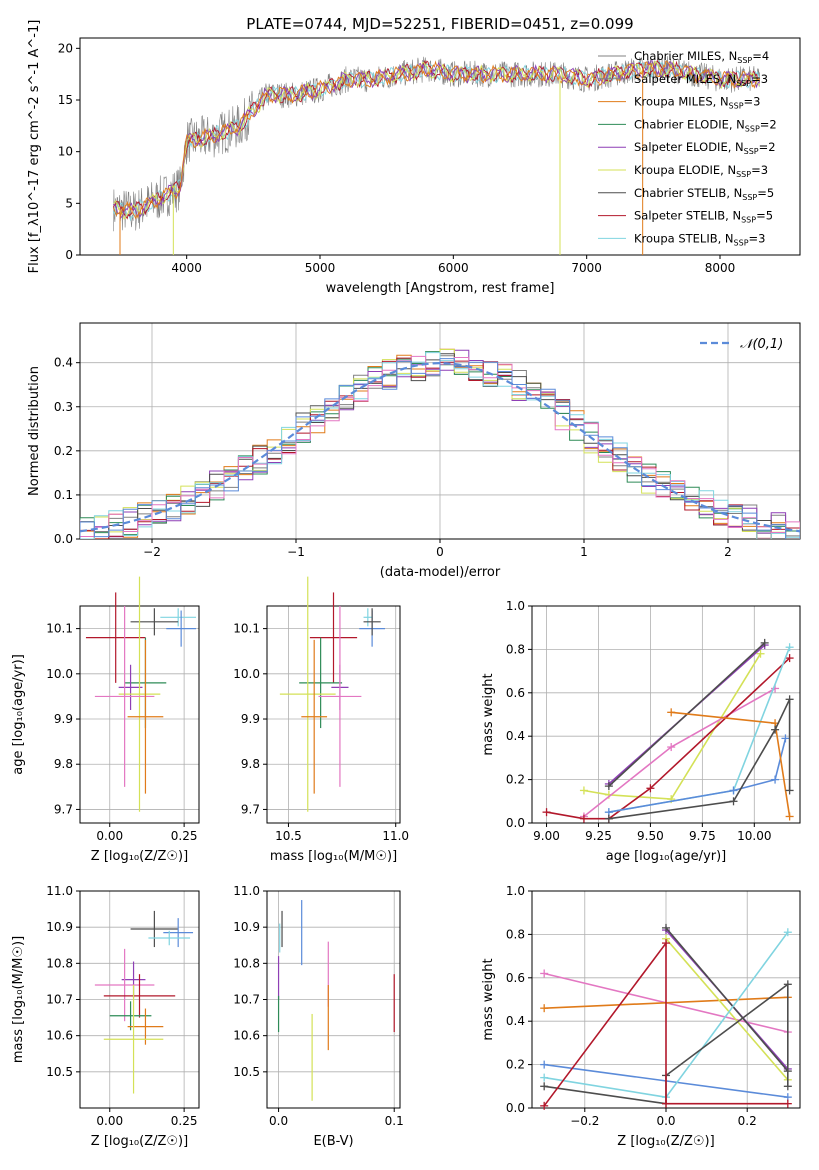 The width and height of the screenshot is (819, 1170). Describe the element at coordinates (665, 1141) in the screenshot. I see `weight_vs_Z-xlabel: Z [log₁₀(Z/Z☉)]` at that location.